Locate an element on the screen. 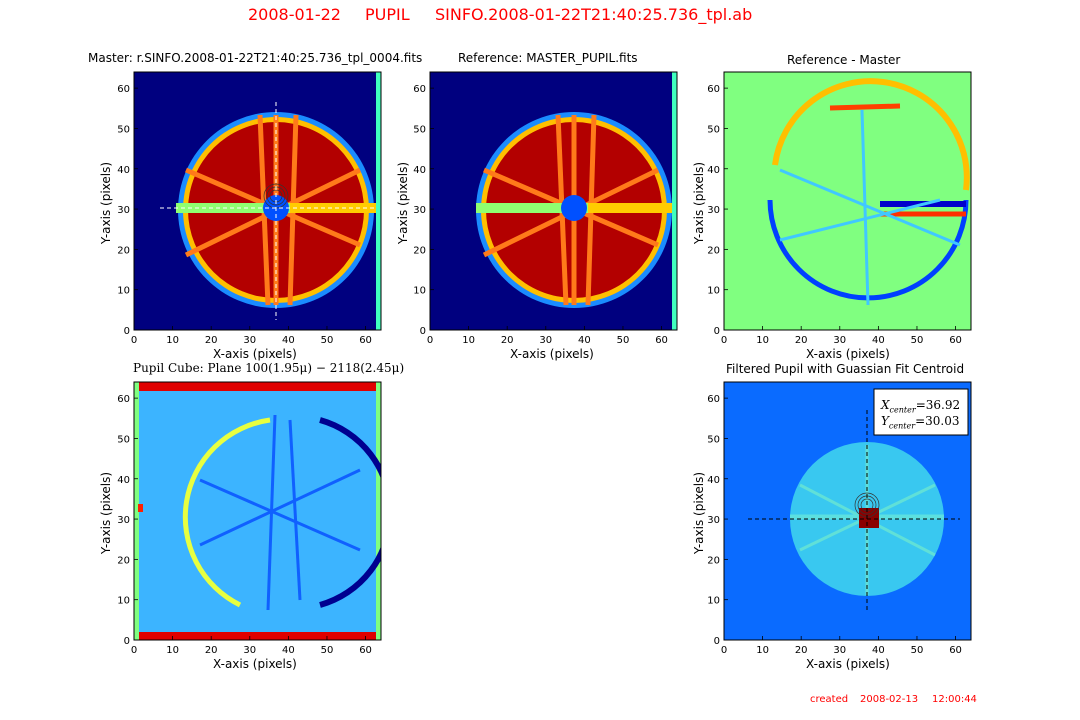 Image resolution: width=1080 pixels, height=720 pixels. ytick-label-master: 10 is located at coordinates (123, 291).